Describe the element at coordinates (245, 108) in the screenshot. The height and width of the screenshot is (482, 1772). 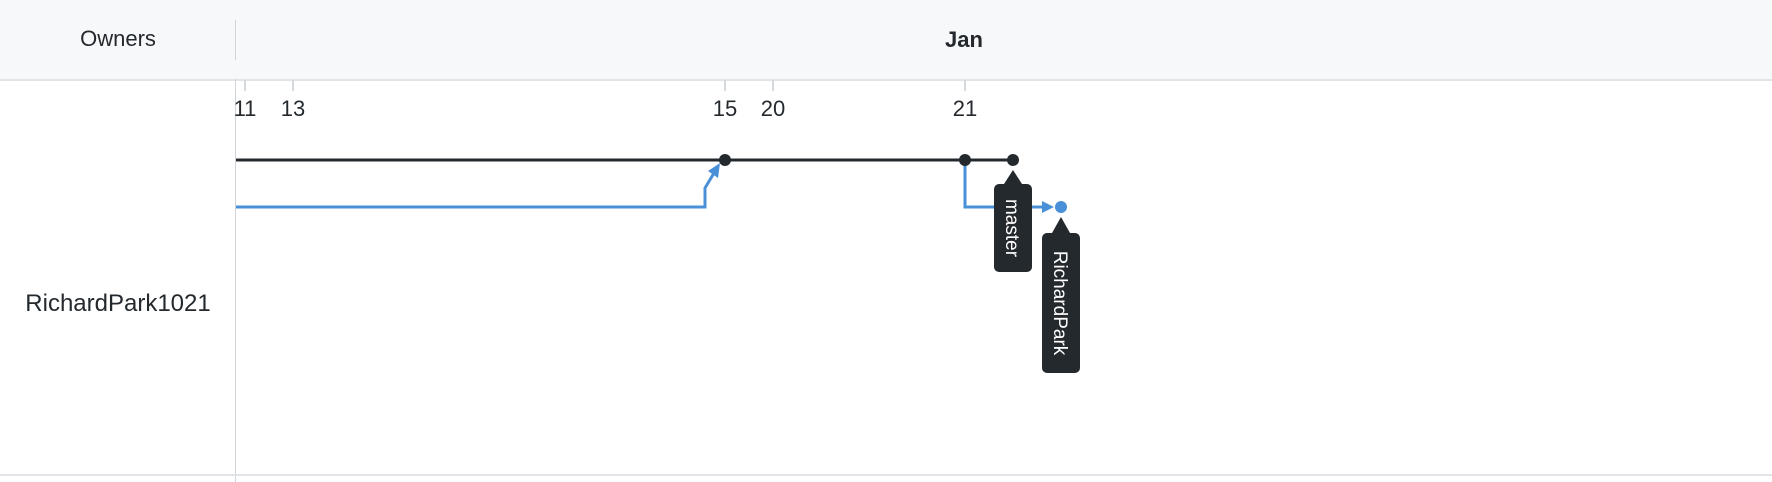
I see `day-label: 11` at that location.